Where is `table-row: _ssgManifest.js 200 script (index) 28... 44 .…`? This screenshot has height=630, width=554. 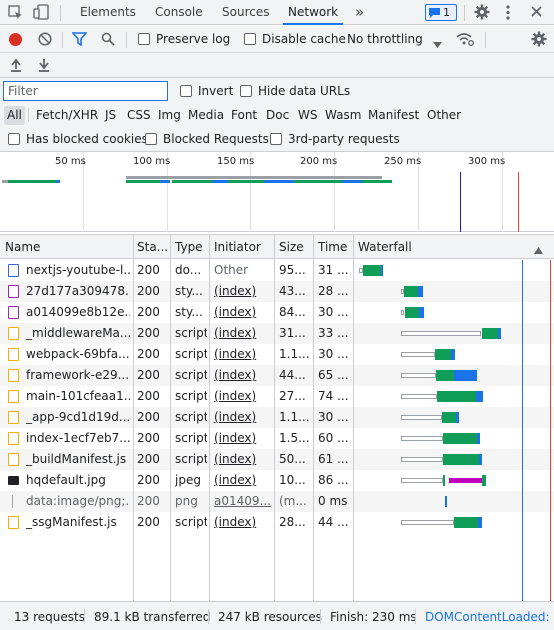 table-row: _ssgManifest.js 200 script (index) 28... 44 .… is located at coordinates (277, 522).